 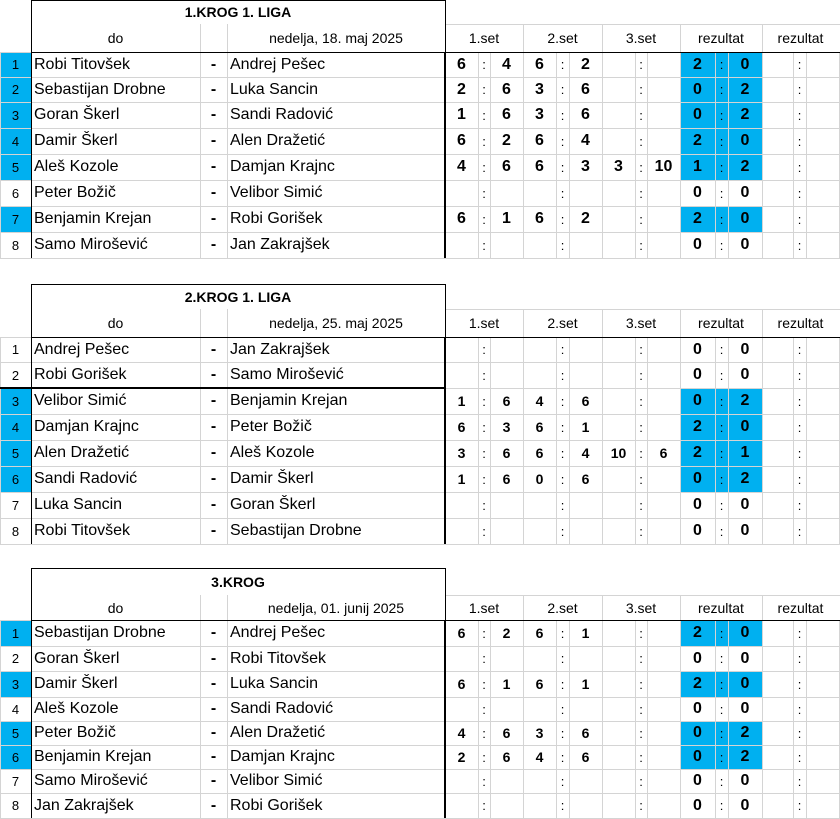 I want to click on away-player: Goran Škerl, so click(x=273, y=504).